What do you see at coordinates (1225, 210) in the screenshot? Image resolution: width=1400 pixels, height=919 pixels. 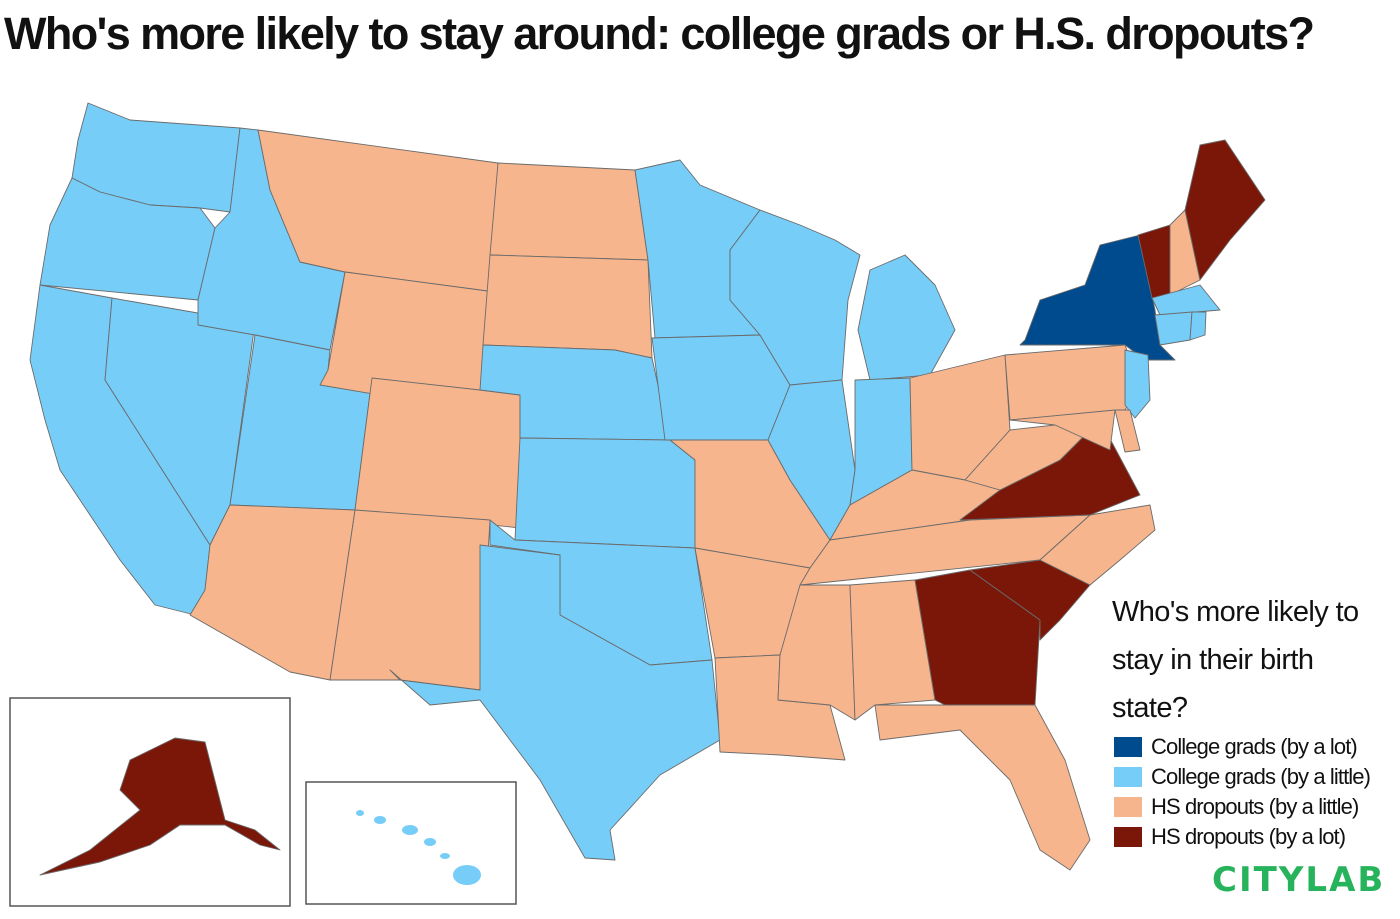 I see `state-maine` at bounding box center [1225, 210].